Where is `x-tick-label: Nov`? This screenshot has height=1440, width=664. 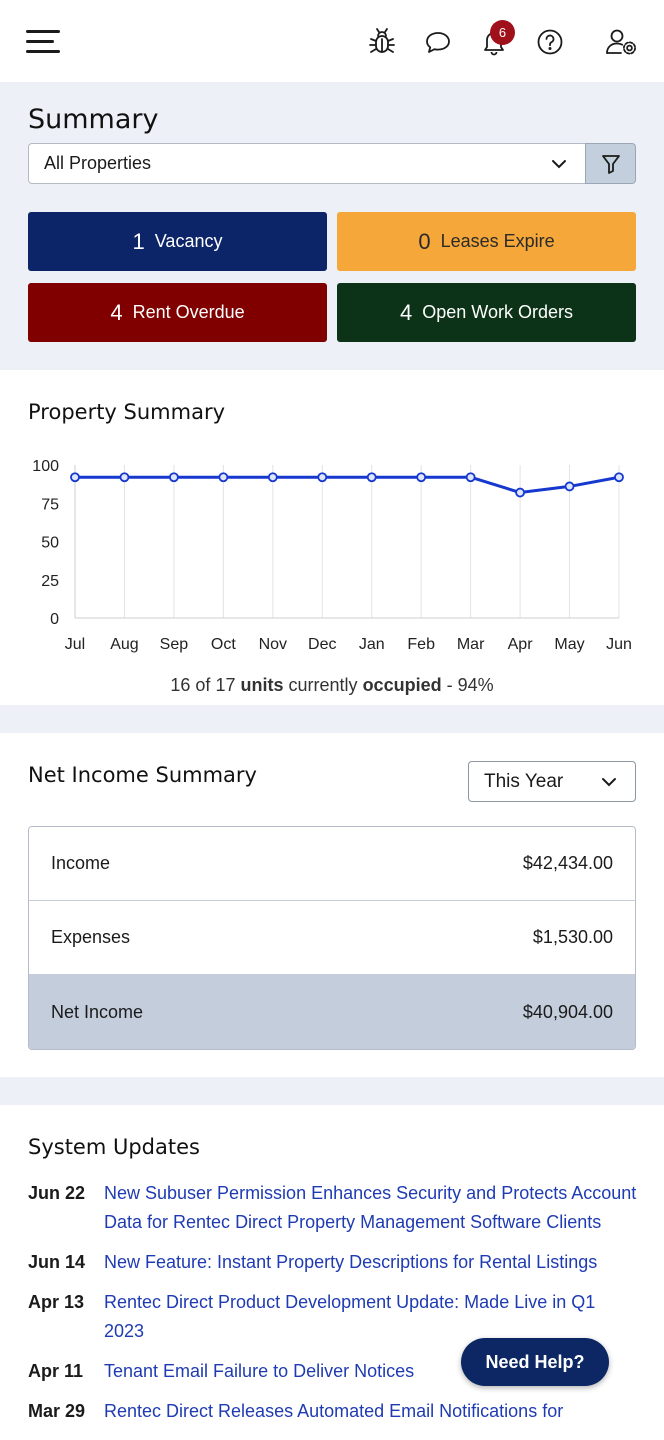
x-tick-label: Nov is located at coordinates (273, 644).